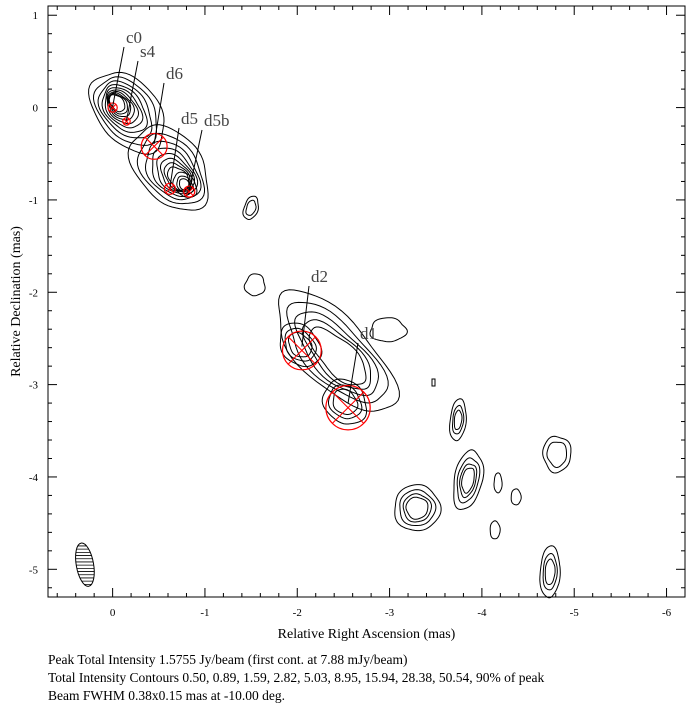 Image resolution: width=689 pixels, height=710 pixels. What do you see at coordinates (34, 570) in the screenshot?
I see `y-tick-label: -5` at bounding box center [34, 570].